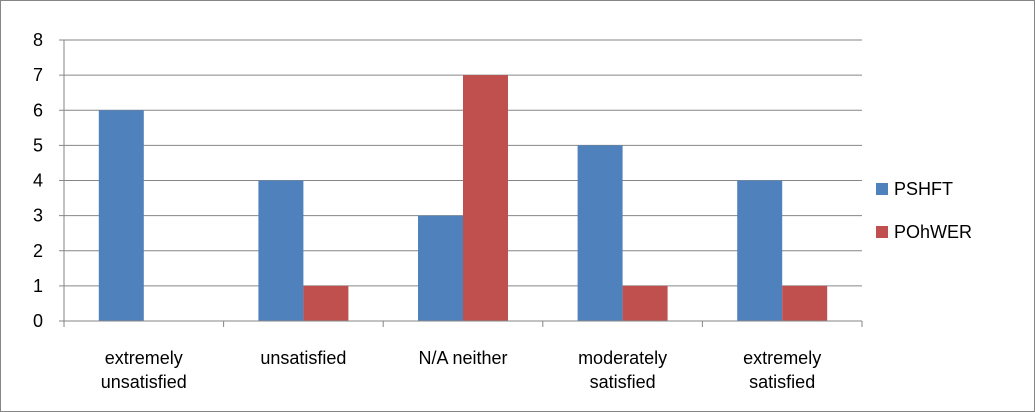 The width and height of the screenshot is (1035, 412). I want to click on x-category-label: N/A neither, so click(462, 358).